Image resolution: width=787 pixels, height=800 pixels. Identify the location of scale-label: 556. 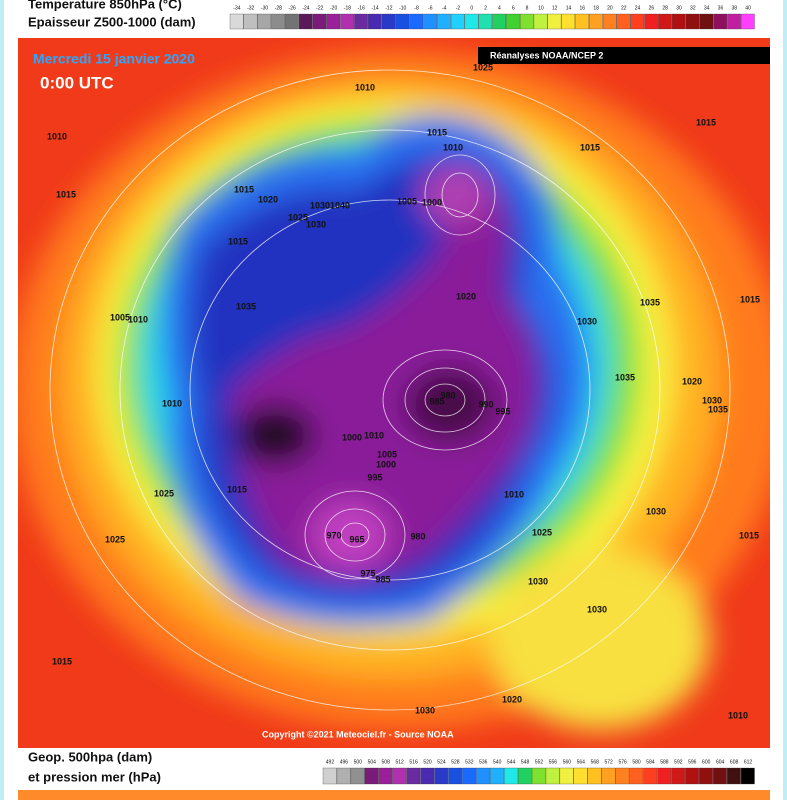
(553, 762).